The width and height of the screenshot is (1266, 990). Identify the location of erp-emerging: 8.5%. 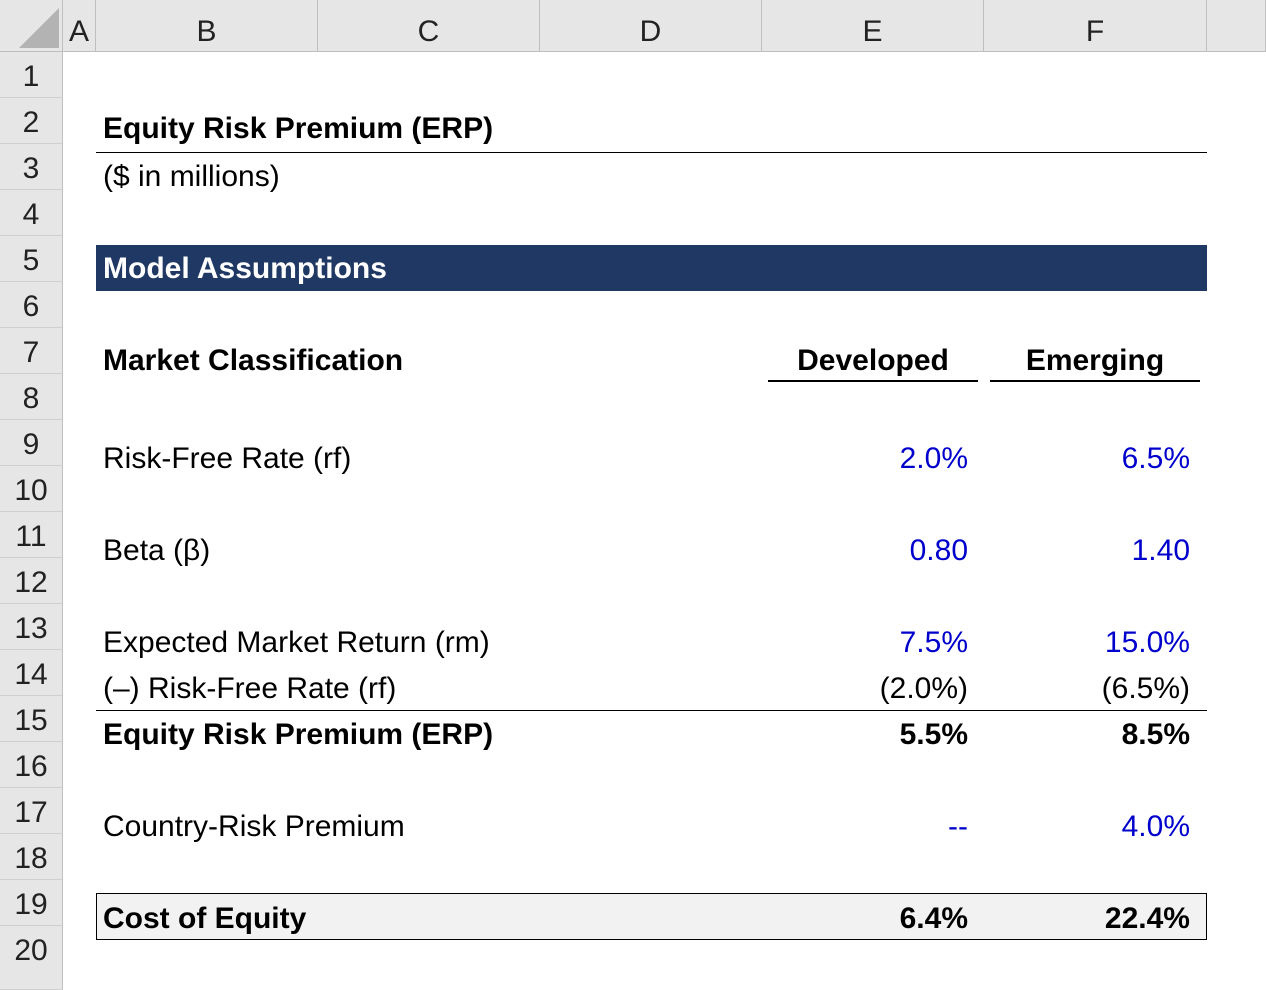
(1155, 734).